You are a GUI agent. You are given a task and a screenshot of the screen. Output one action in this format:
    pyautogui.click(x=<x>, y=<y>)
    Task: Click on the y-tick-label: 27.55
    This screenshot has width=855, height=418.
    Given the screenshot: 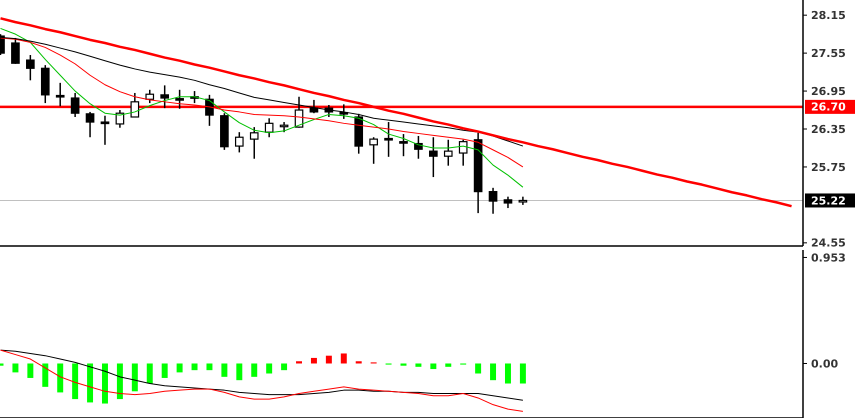 What is the action you would take?
    pyautogui.click(x=828, y=53)
    